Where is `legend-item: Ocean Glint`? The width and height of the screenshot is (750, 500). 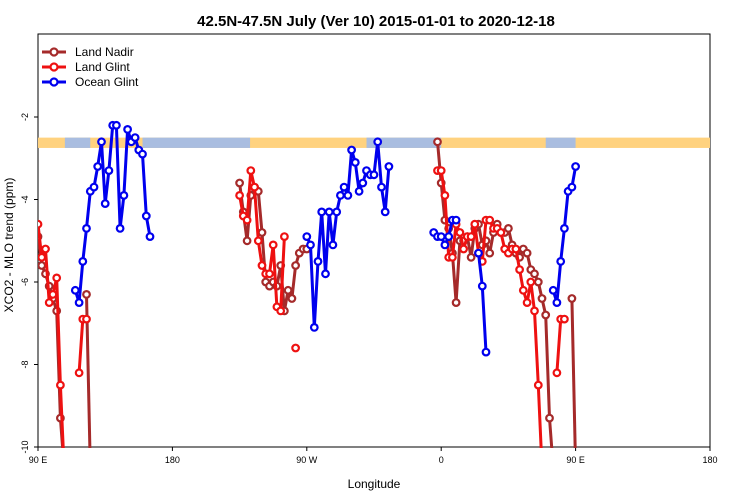 legend-item: Ocean Glint is located at coordinates (90, 82).